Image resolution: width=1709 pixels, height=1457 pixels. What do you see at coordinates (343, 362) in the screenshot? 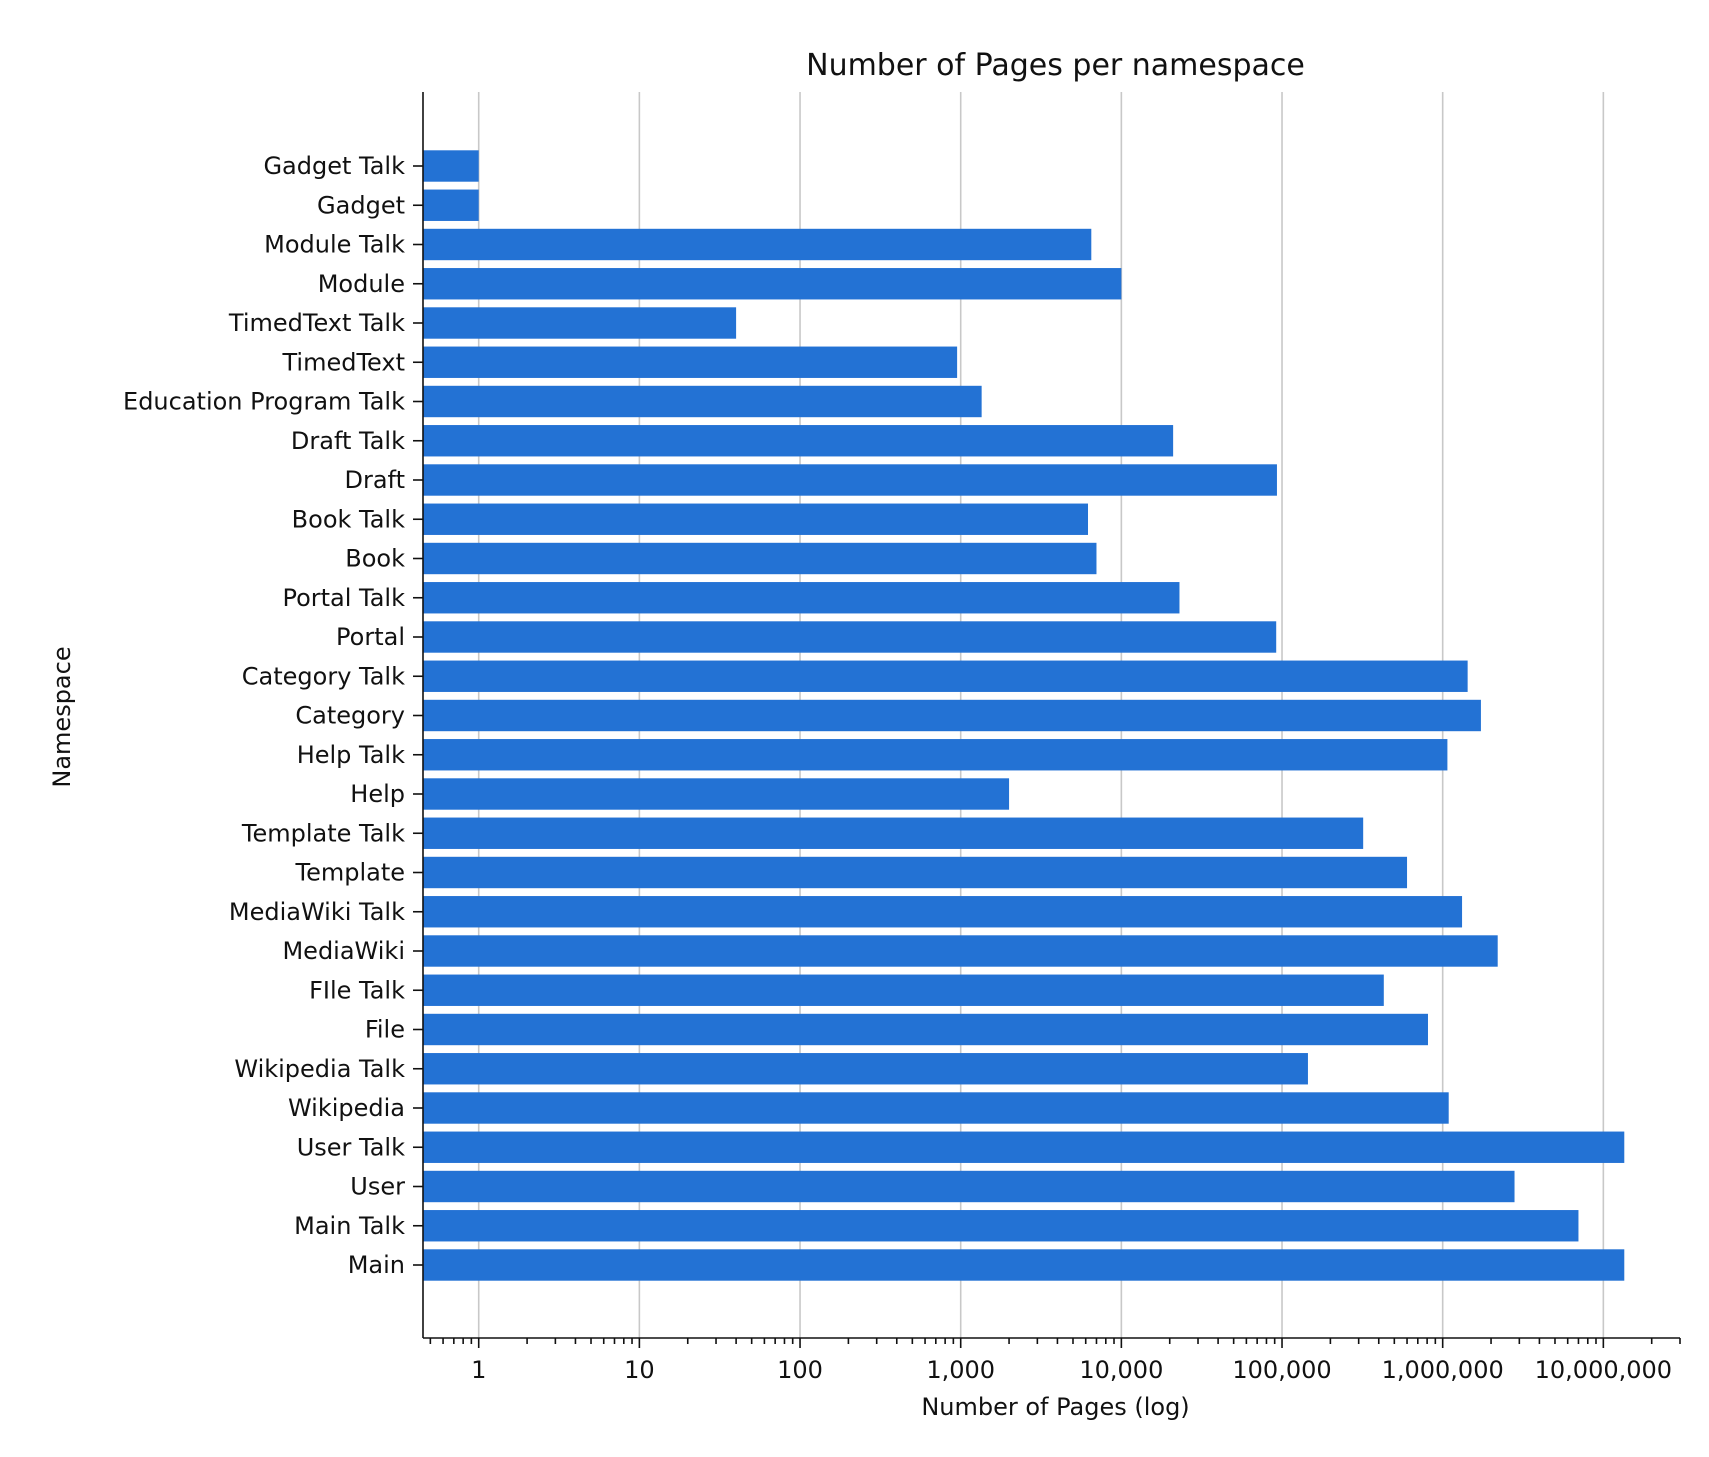
I see `y-tick-label: TimedText` at bounding box center [343, 362].